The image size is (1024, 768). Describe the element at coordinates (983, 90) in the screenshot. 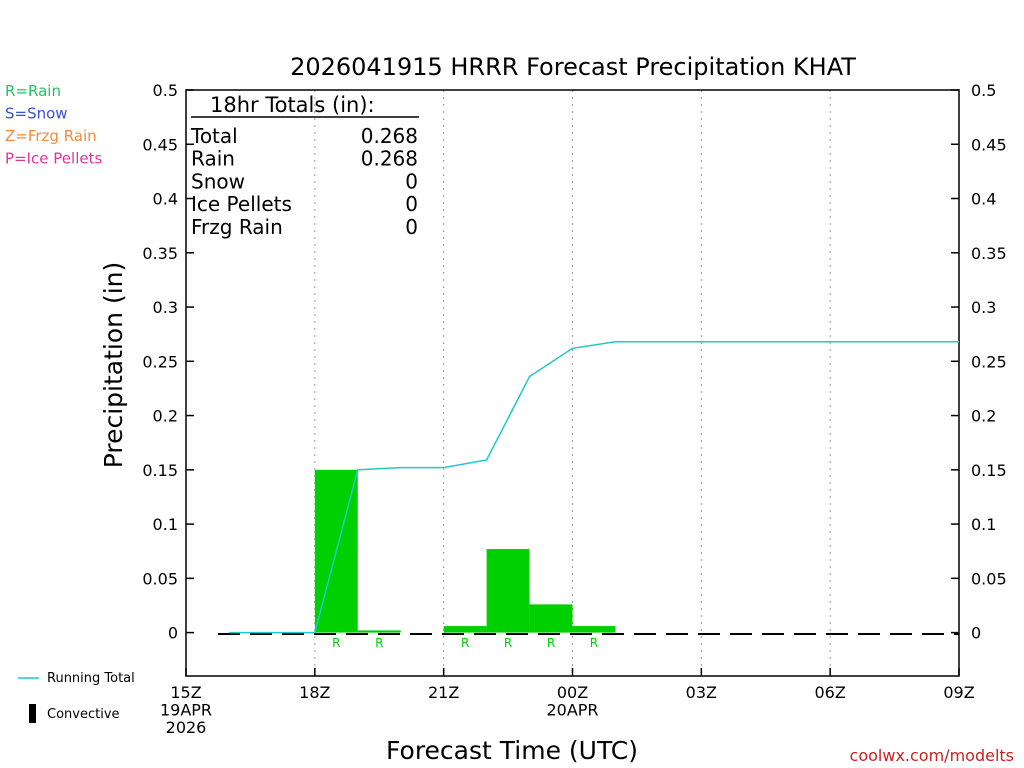

I see `y-tick-label-right-10: 0.5` at that location.